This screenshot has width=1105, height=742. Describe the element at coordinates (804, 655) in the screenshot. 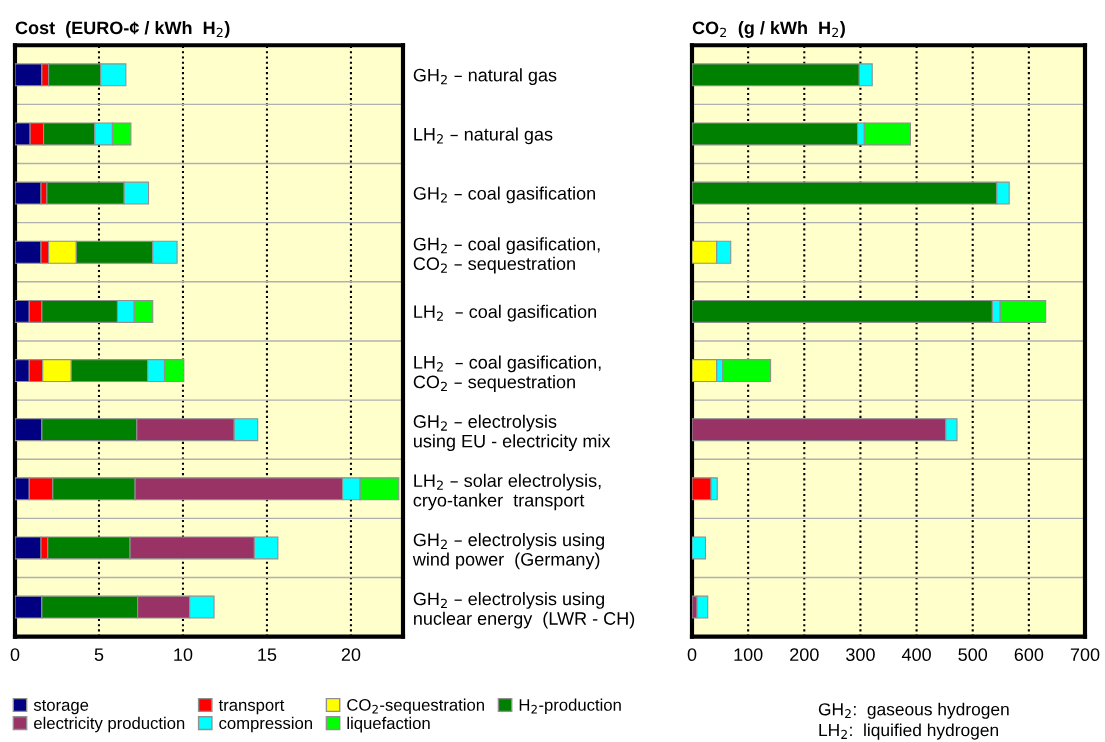

I see `x-tick-label: 200` at that location.